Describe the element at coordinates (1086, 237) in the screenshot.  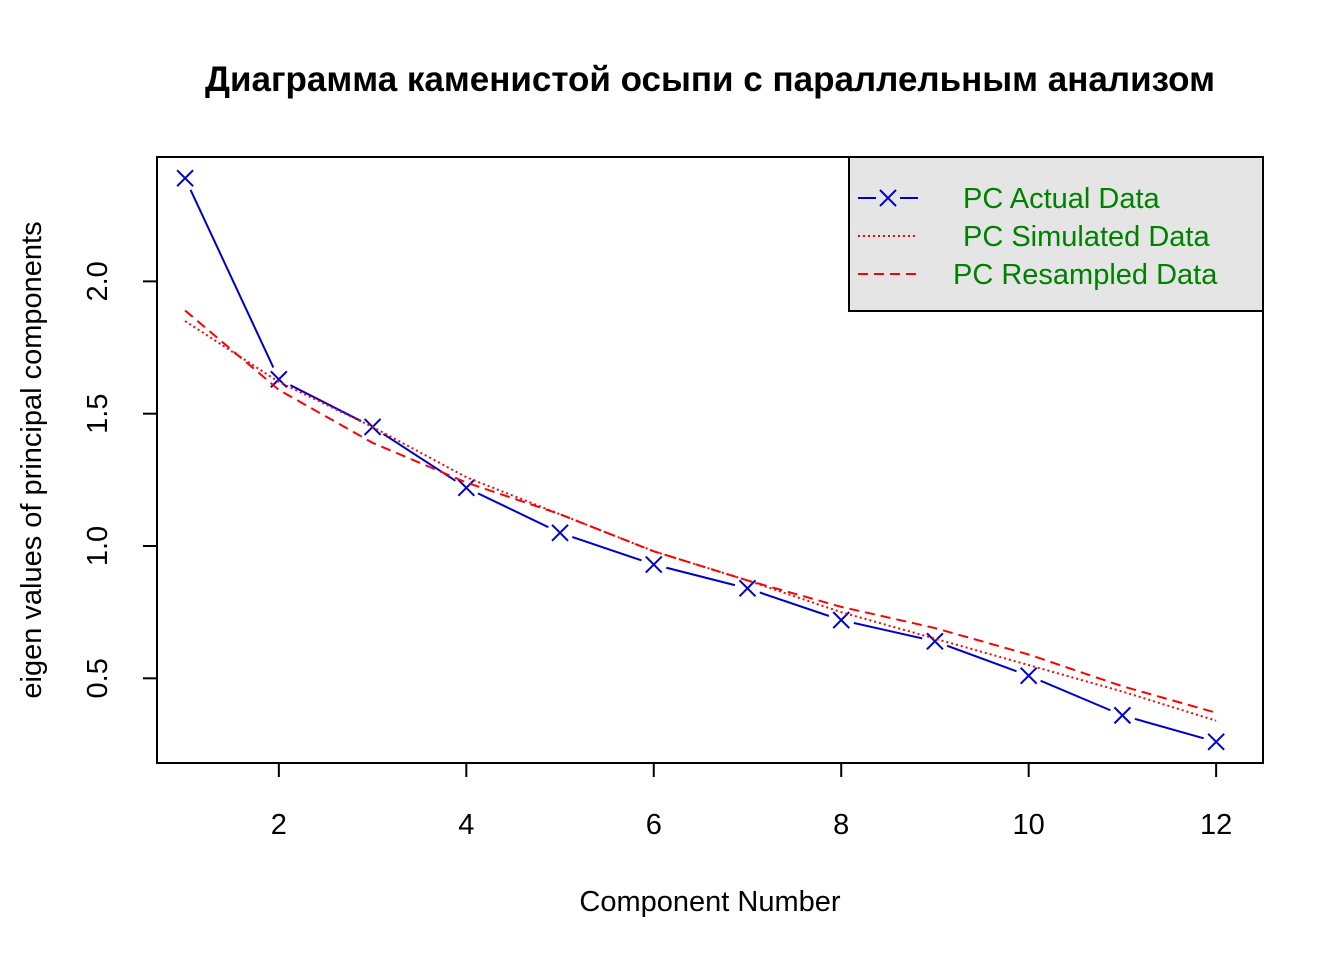
I see `legend-label-2: PC Simulated Data` at that location.